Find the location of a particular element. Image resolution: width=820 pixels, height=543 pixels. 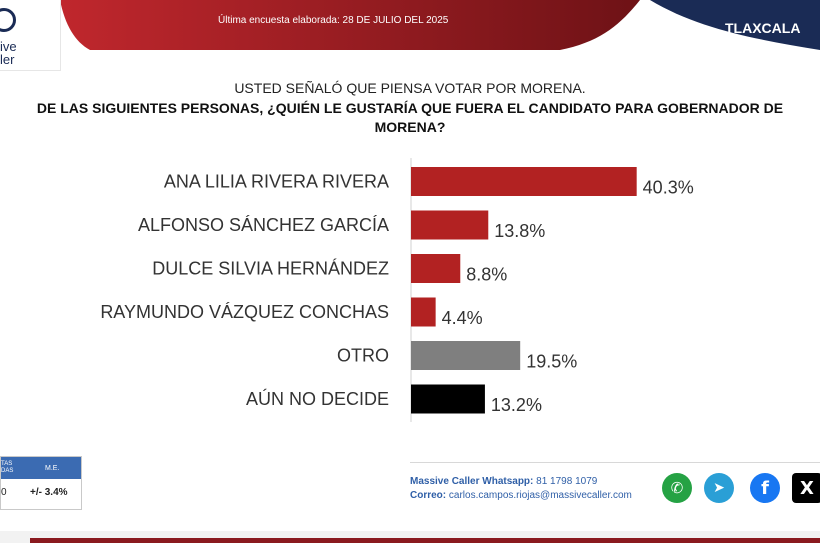

sample-value-1: 0 is located at coordinates (4, 492).